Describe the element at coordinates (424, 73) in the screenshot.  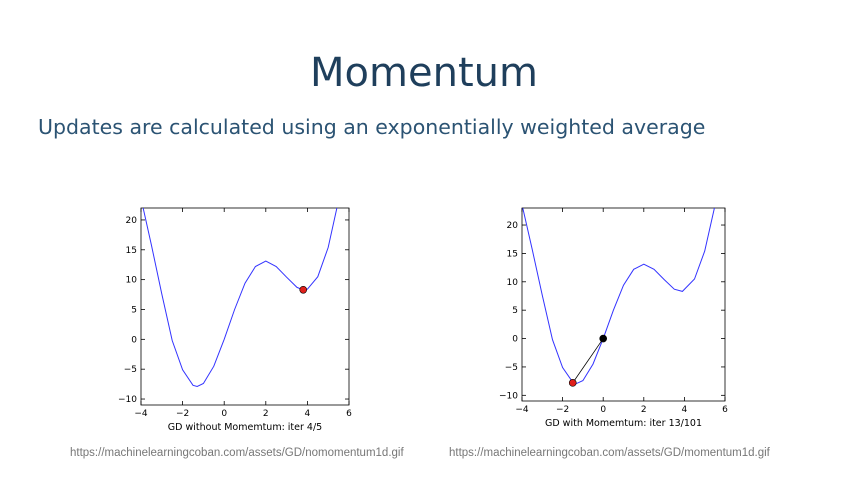
I see `slide-title: Momentum` at that location.